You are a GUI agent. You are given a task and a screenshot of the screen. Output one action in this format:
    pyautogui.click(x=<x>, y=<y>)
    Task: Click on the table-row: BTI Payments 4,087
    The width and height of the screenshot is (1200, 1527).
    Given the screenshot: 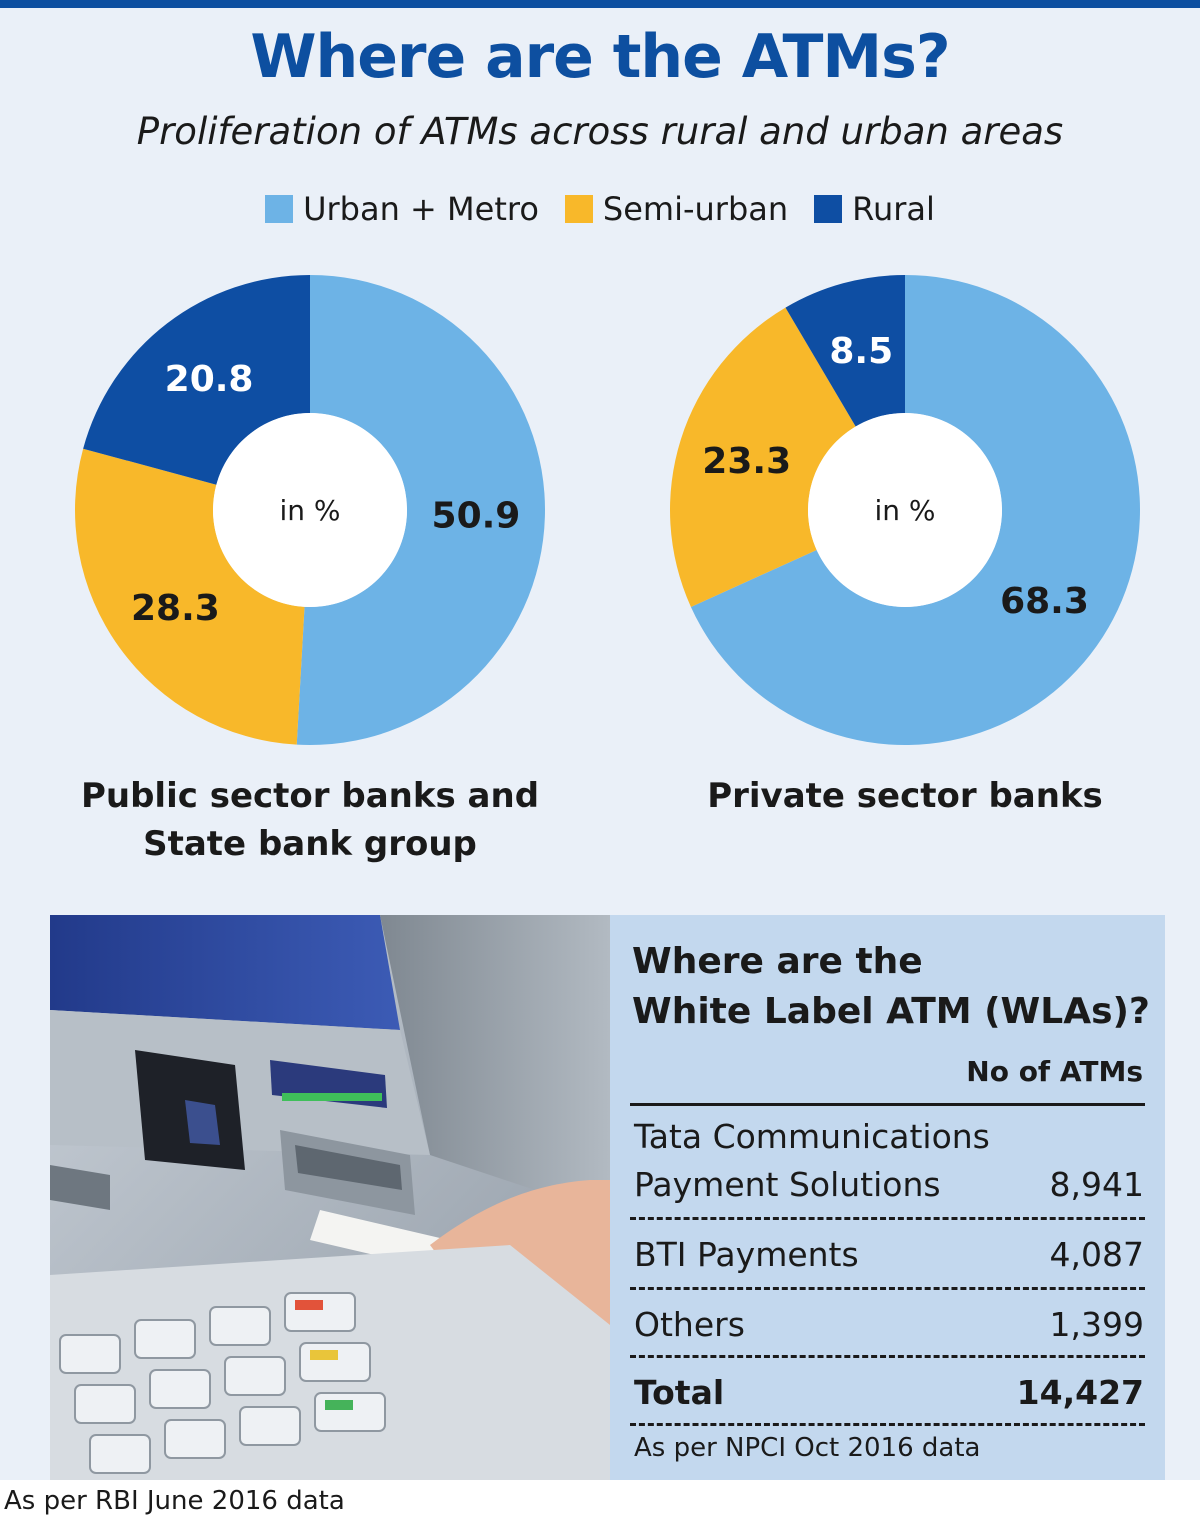 What is the action you would take?
    pyautogui.click(x=889, y=1251)
    